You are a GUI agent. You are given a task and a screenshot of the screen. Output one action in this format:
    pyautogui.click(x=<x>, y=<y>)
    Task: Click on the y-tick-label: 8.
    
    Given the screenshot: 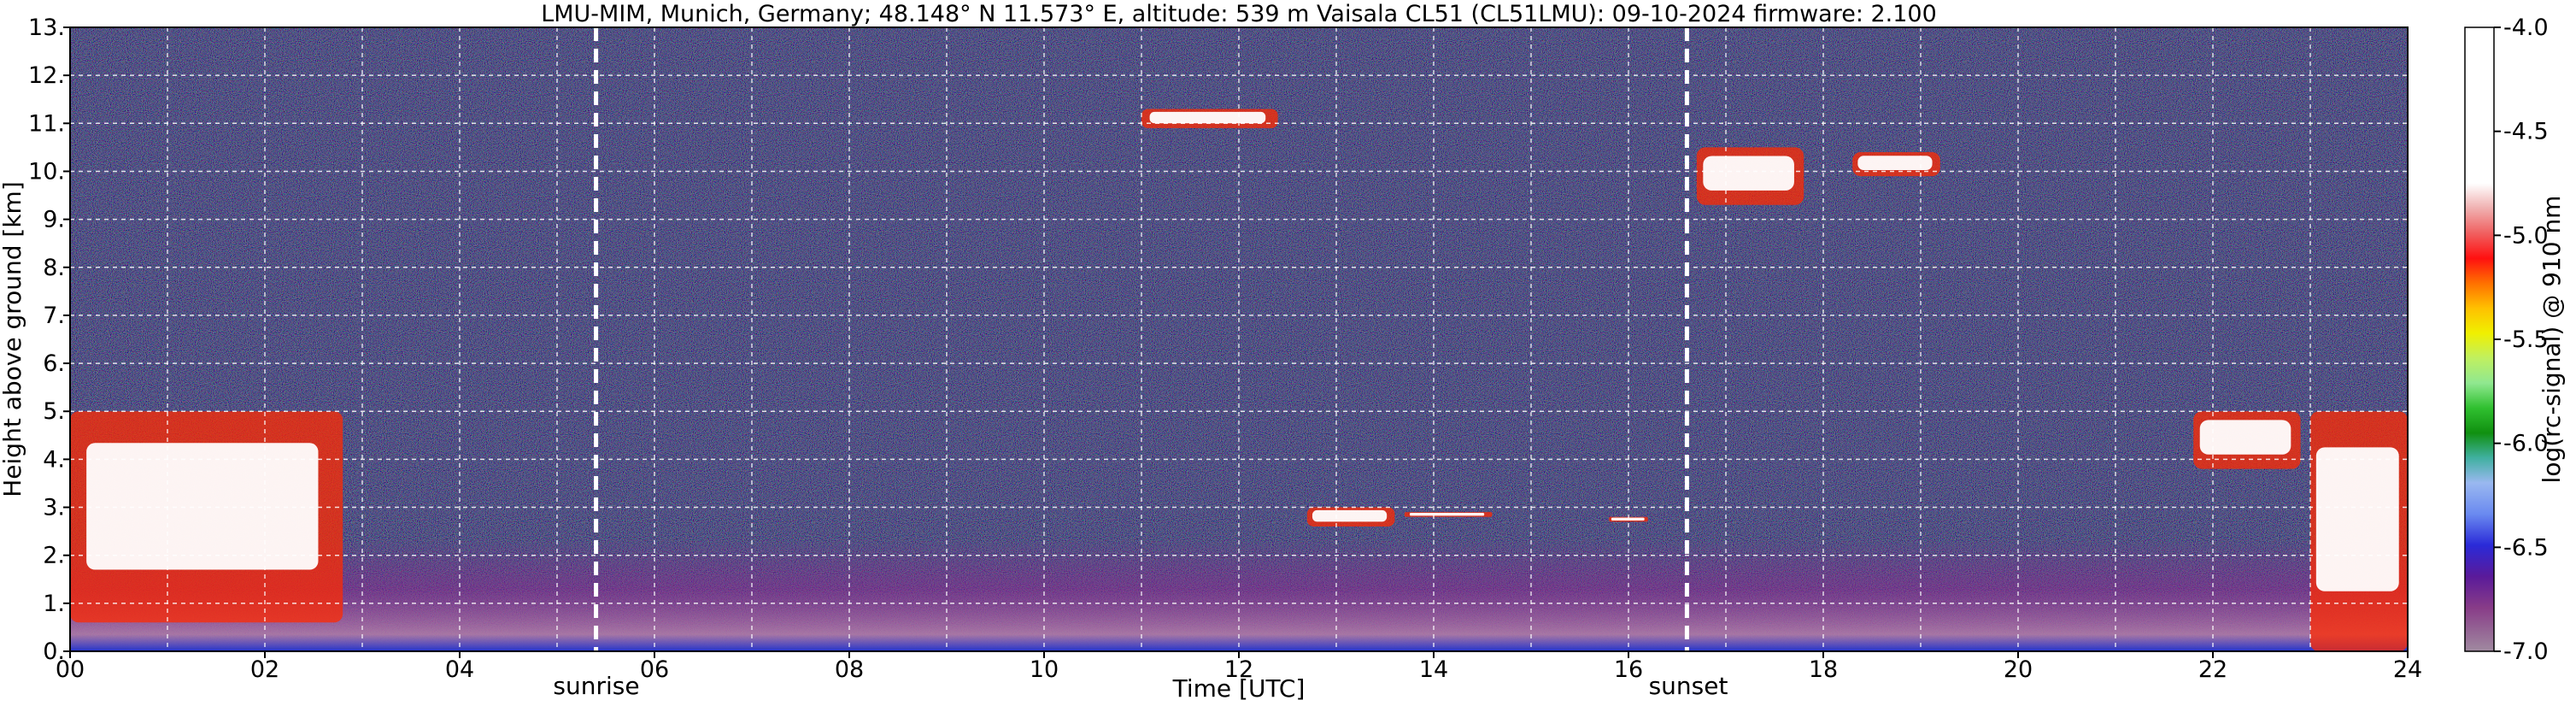 What is the action you would take?
    pyautogui.click(x=54, y=268)
    